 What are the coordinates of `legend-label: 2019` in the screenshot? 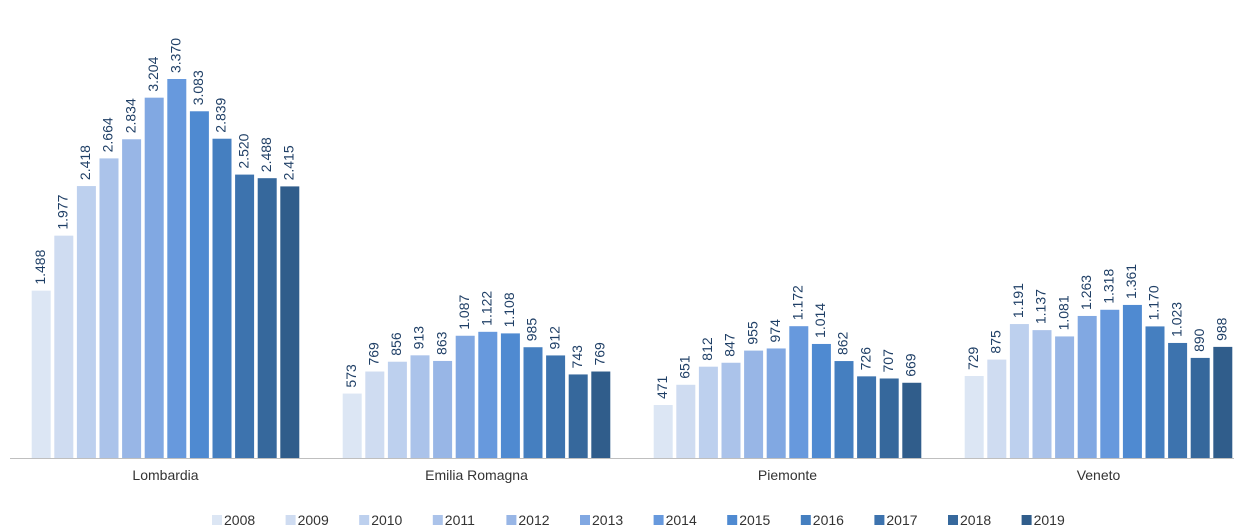 It's located at (1049, 520).